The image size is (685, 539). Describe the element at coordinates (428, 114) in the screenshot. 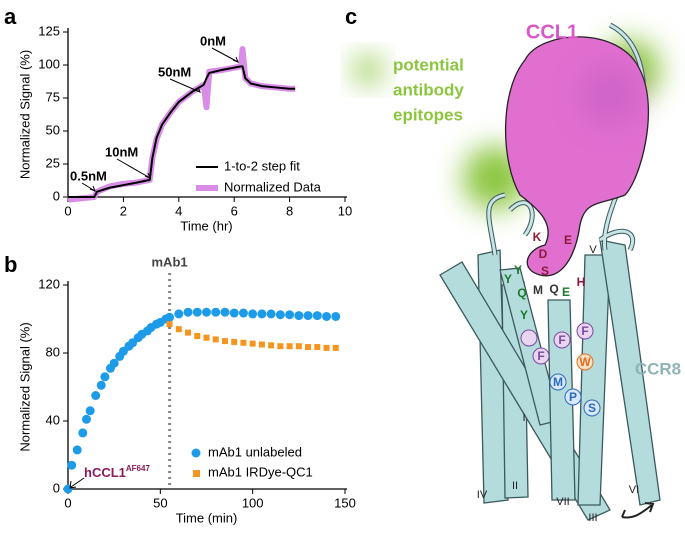

I see `epitope-text: epitopes` at that location.